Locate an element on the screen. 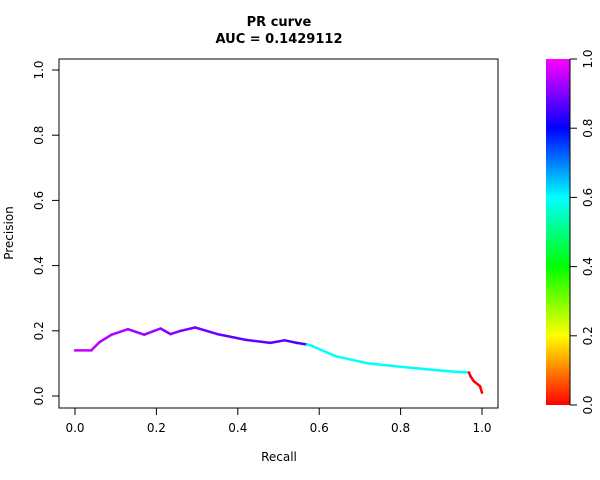  x-axis: 0.0 0.2 0.4 0.6 0.8 1.0 is located at coordinates (278, 421).